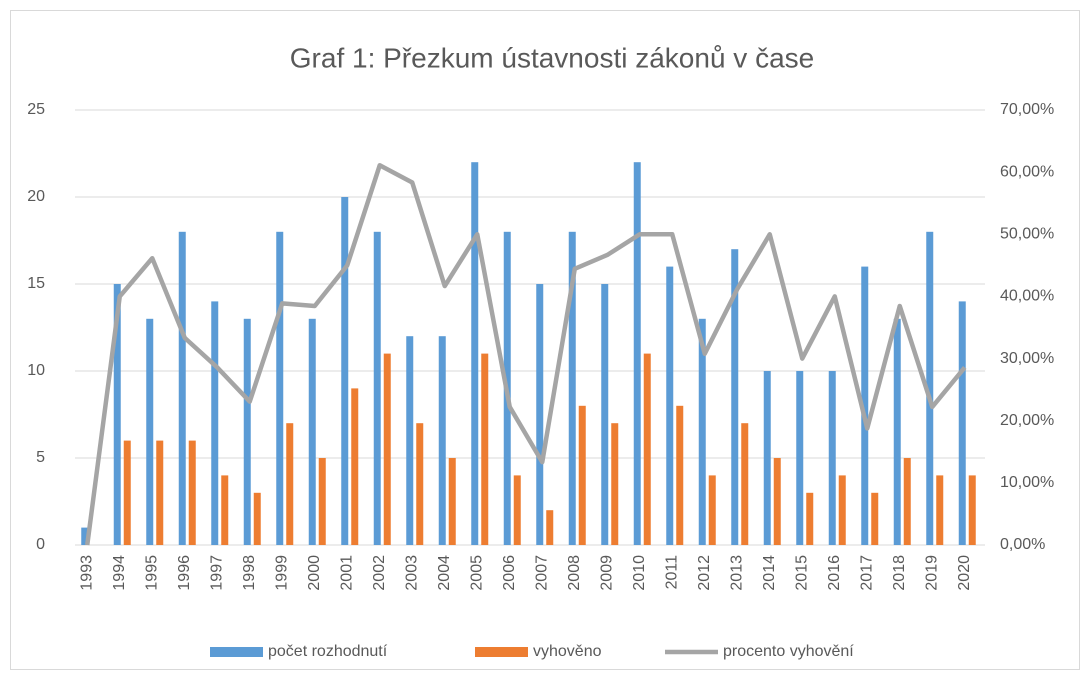 The image size is (1090, 681). What do you see at coordinates (1027, 171) in the screenshot?
I see `y2-tick-label: 60,00%` at bounding box center [1027, 171].